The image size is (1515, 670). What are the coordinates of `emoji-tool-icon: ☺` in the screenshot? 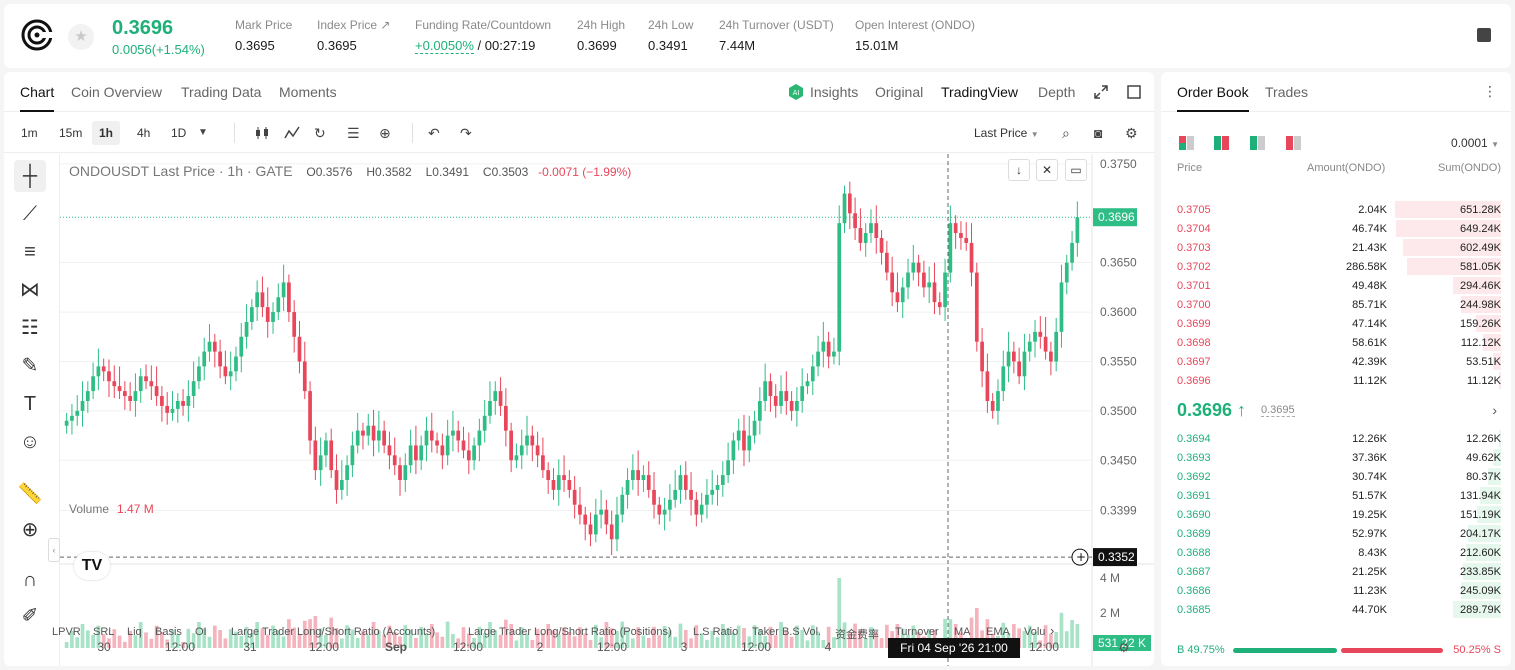 It's located at (30, 442).